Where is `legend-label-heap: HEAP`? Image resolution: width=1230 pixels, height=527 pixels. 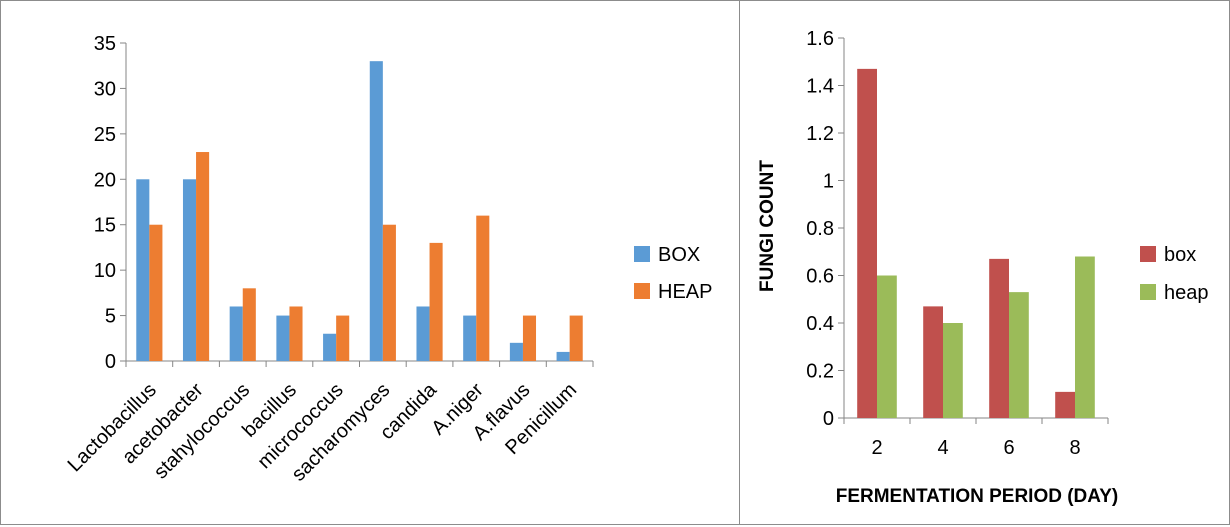
legend-label-heap: HEAP is located at coordinates (685, 292).